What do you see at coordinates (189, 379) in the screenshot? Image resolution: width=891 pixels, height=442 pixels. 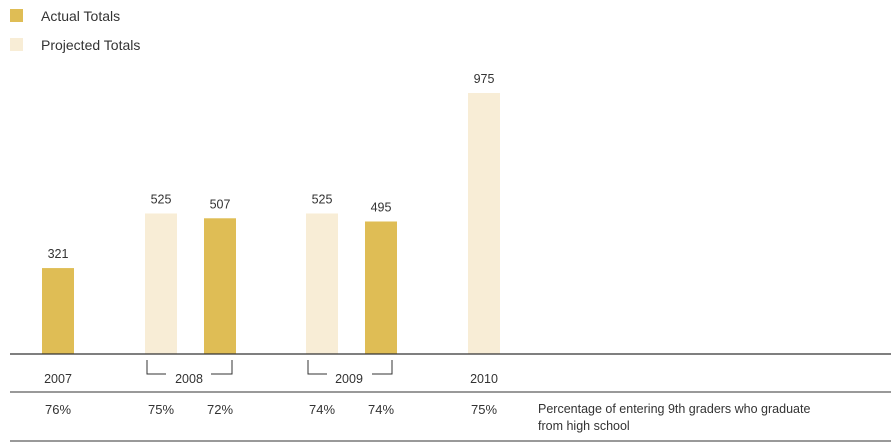 I see `year-label-2008: 2008` at bounding box center [189, 379].